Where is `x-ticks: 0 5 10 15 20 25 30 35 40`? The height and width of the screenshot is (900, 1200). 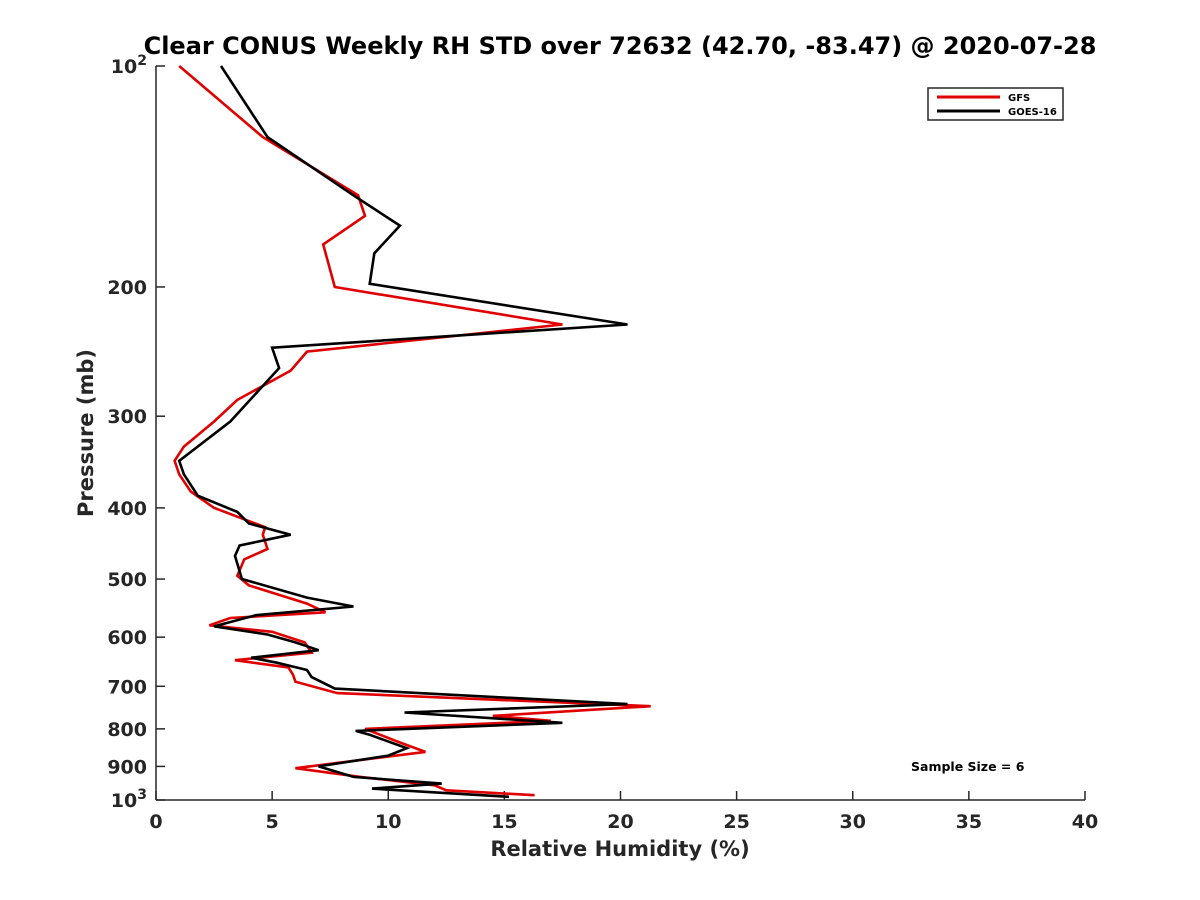
x-ticks: 0 5 10 15 20 25 30 35 40 is located at coordinates (623, 812).